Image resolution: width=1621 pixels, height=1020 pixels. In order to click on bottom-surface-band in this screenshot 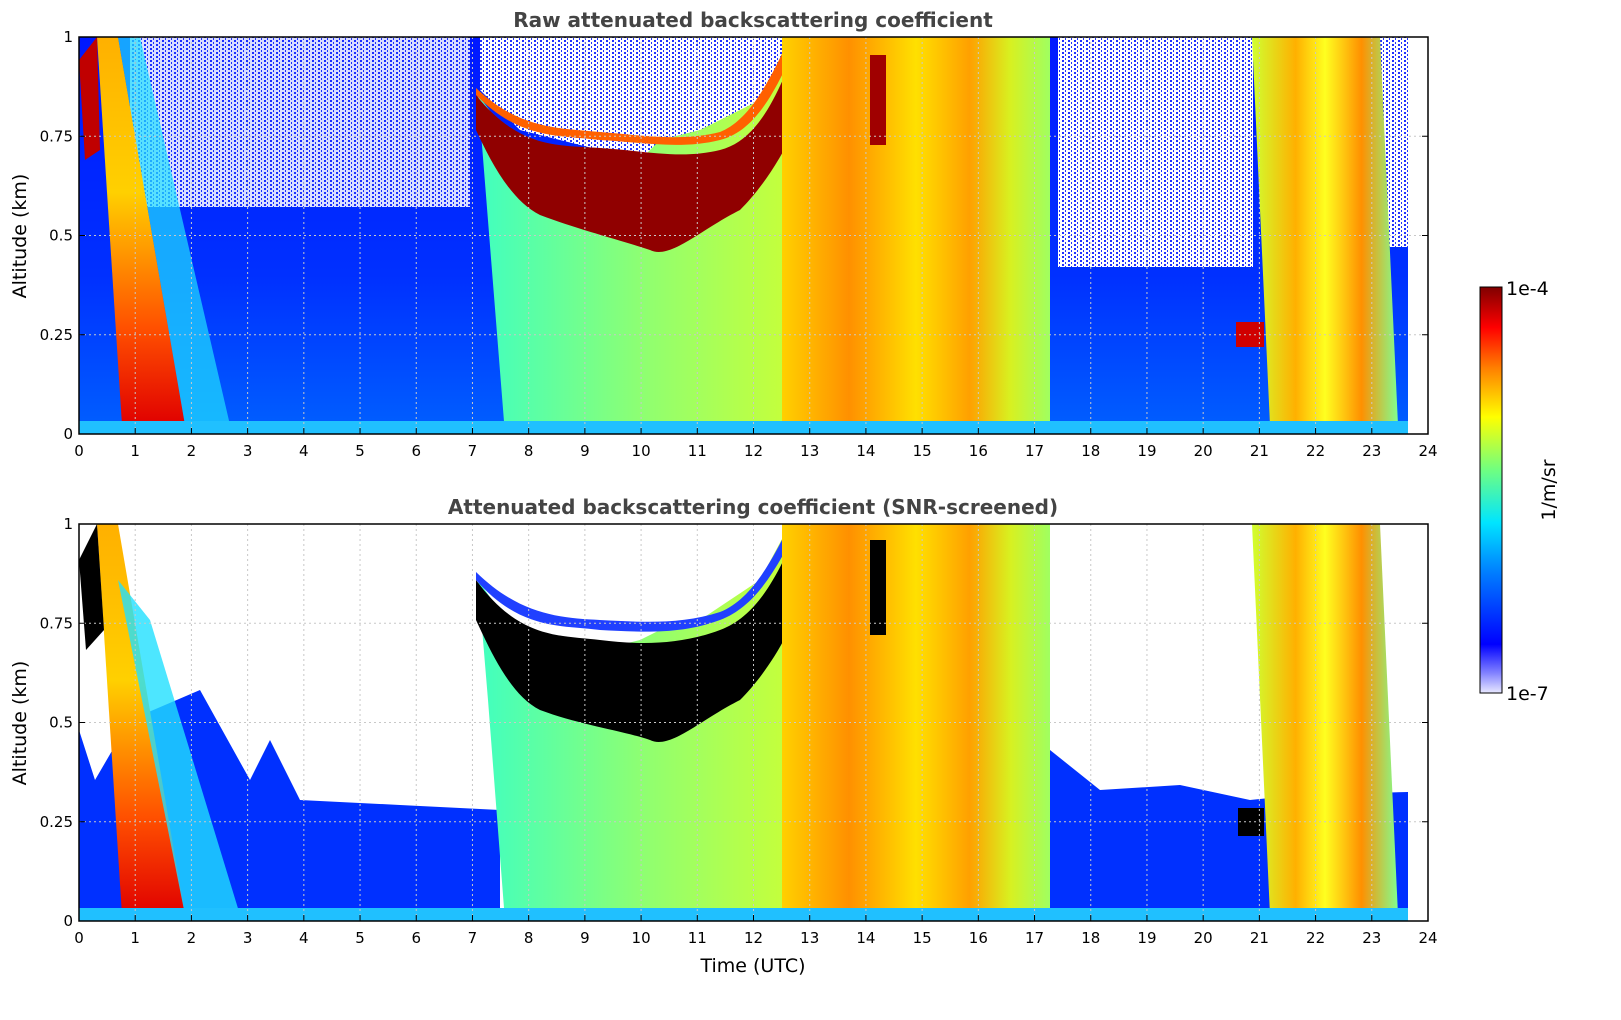, I will do `click(743, 914)`.